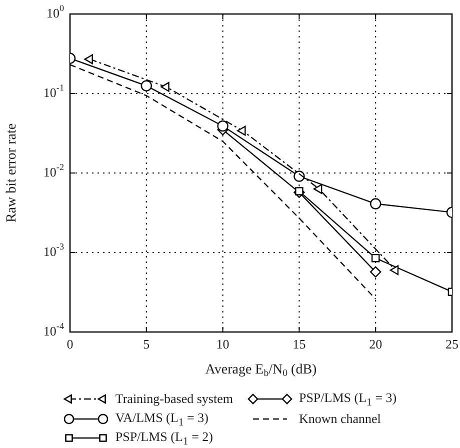 This screenshot has height=448, width=460. What do you see at coordinates (164, 438) in the screenshot?
I see `legend-label: PSP/LMS (L$_{1}$ = 2)` at bounding box center [164, 438].